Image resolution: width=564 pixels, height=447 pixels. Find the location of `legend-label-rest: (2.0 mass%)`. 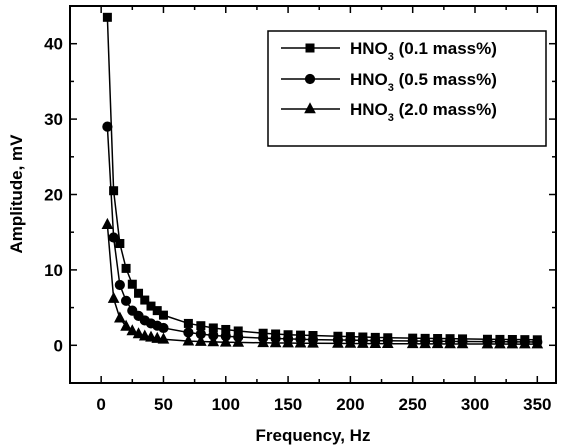

legend-label-rest: (2.0 mass%) is located at coordinates (445, 109).